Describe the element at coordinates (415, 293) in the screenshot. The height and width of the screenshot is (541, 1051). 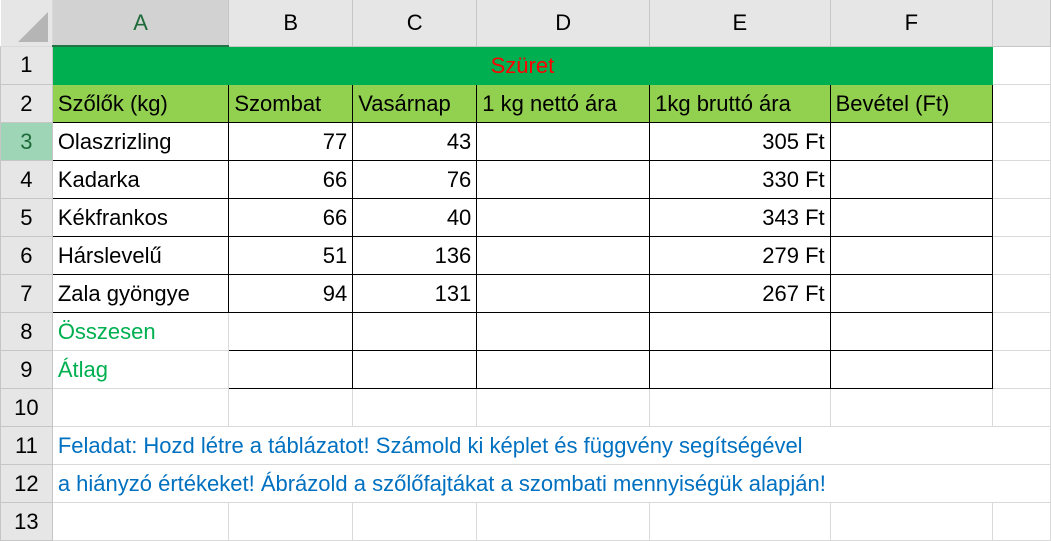
I see `sunday-cell: 131` at that location.